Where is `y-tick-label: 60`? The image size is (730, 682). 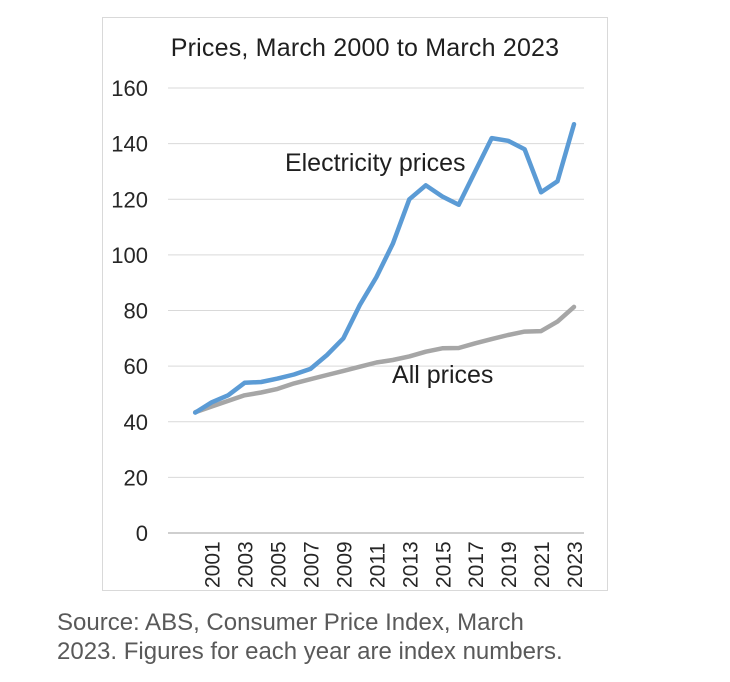 y-tick-label: 60 is located at coordinates (136, 366).